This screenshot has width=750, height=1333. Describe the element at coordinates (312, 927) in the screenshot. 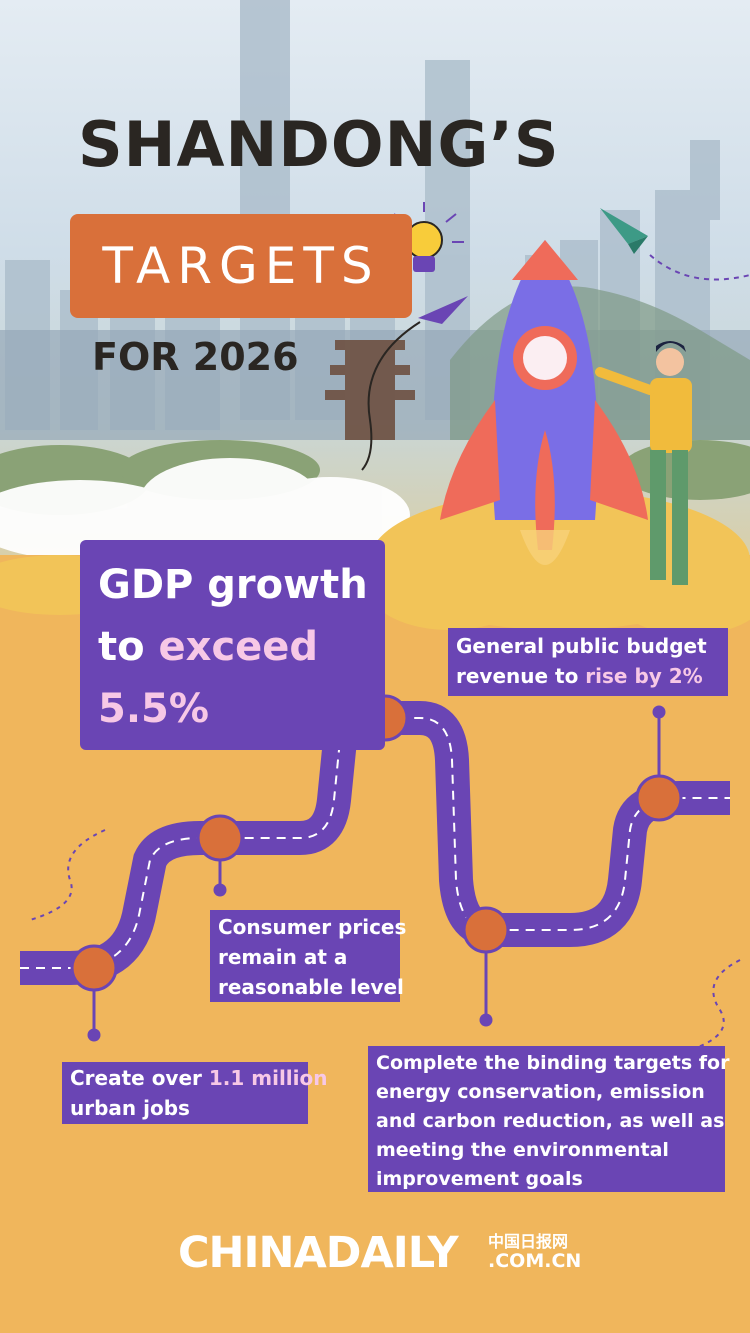

I see `cpi-line1: Consumer prices` at that location.